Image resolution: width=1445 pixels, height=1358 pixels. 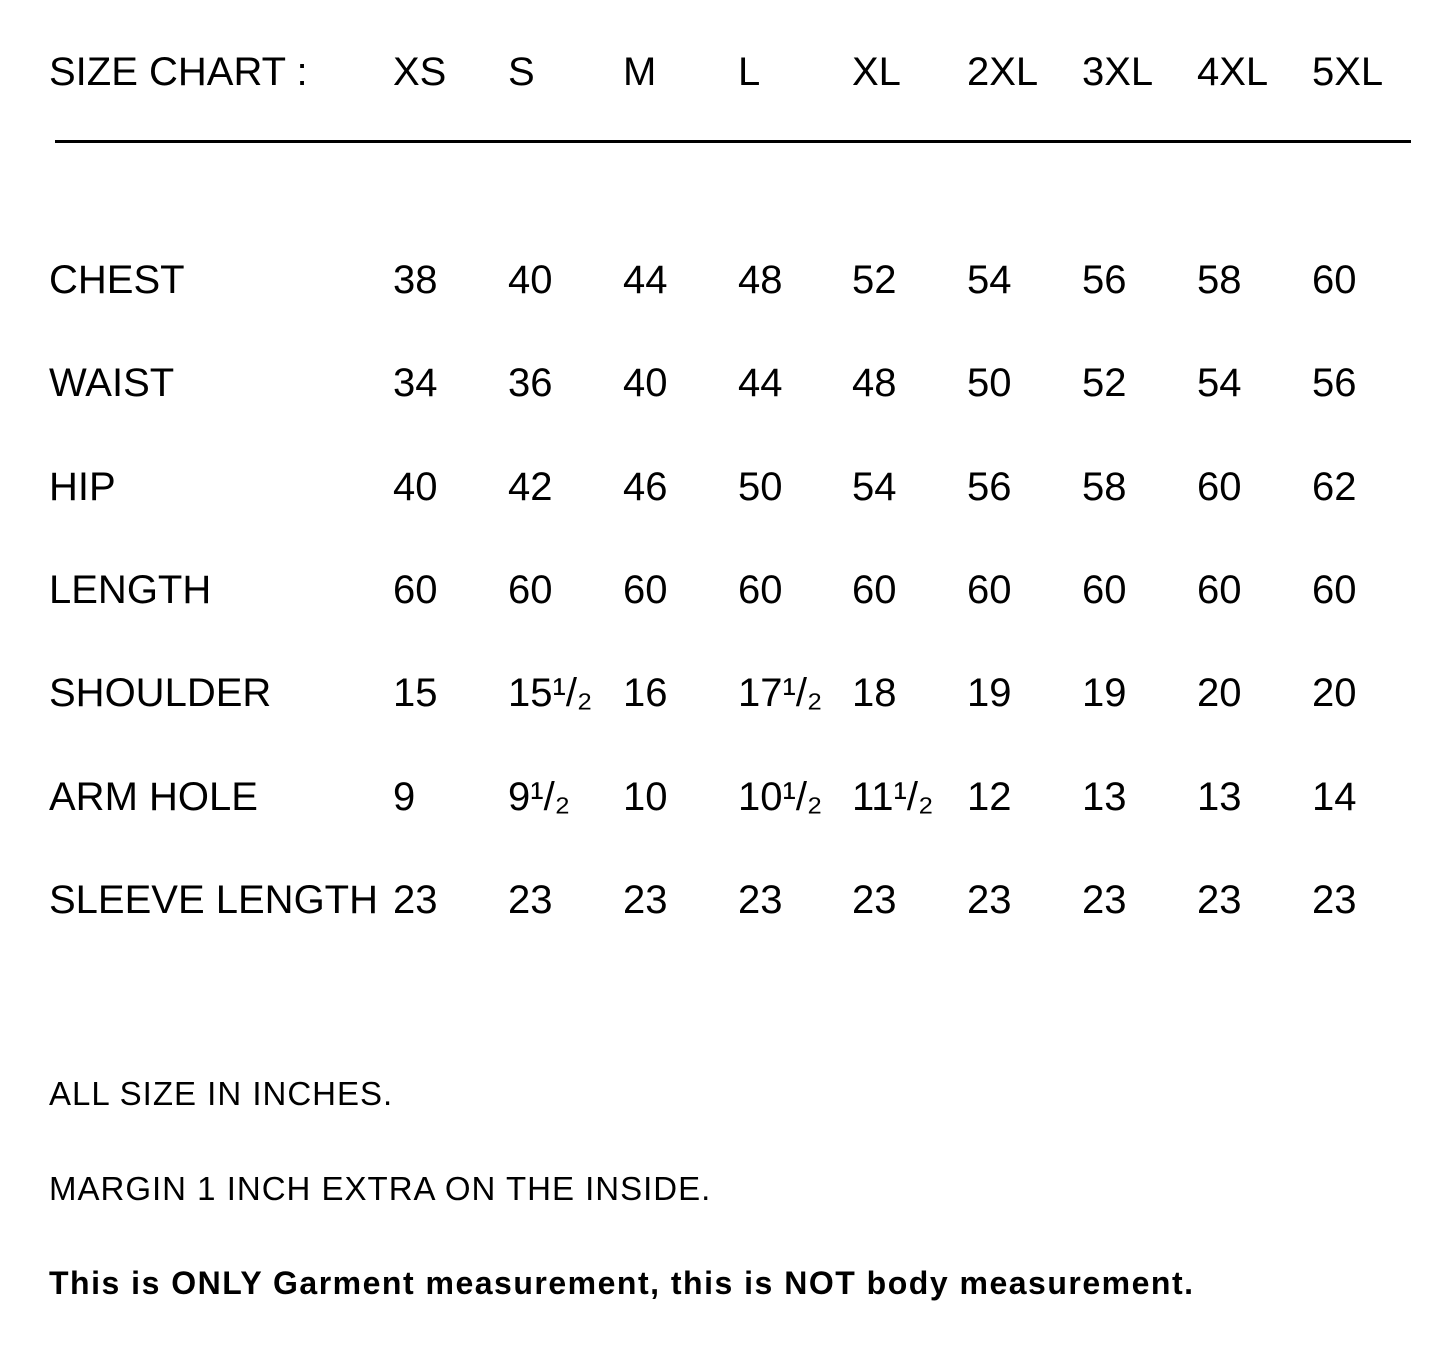 What do you see at coordinates (1348, 72) in the screenshot?
I see `size-header-5xl: 5XL` at bounding box center [1348, 72].